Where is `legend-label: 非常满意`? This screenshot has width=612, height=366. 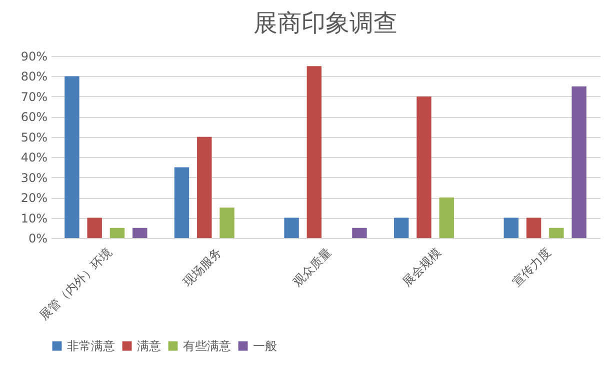
legend-label: 非常满意 is located at coordinates (91, 346).